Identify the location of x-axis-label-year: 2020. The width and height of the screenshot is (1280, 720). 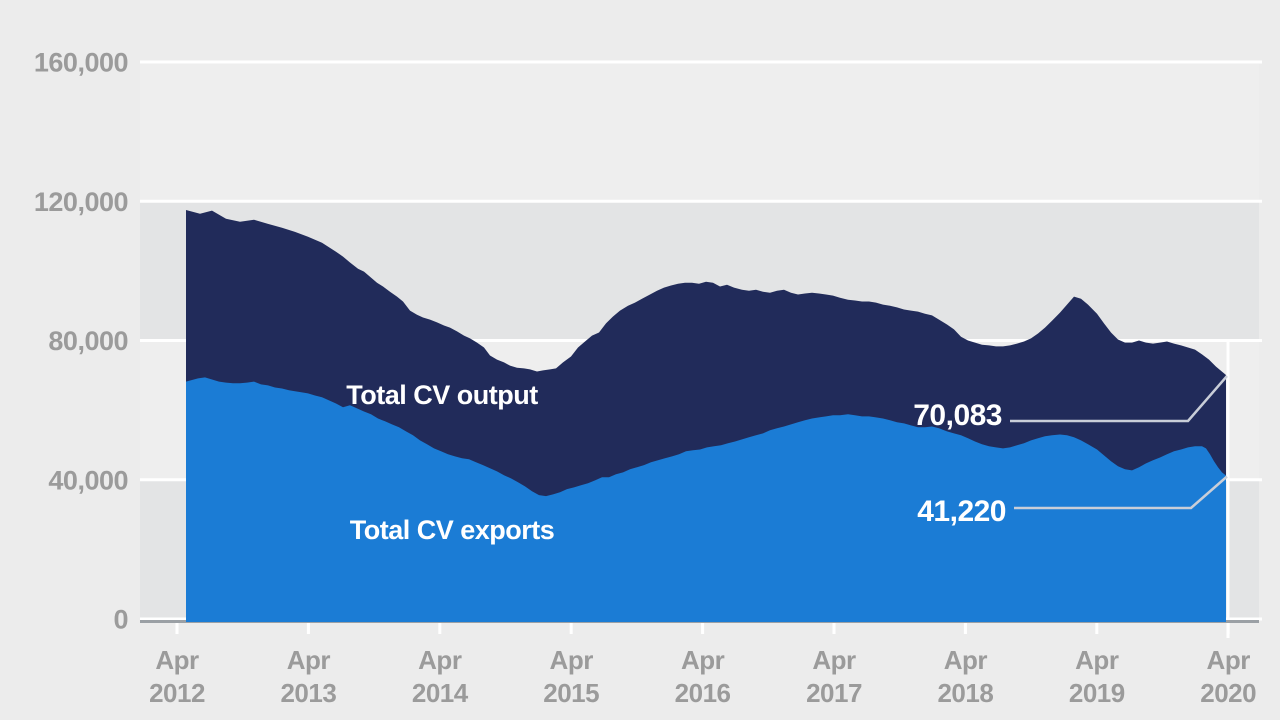
(1228, 693).